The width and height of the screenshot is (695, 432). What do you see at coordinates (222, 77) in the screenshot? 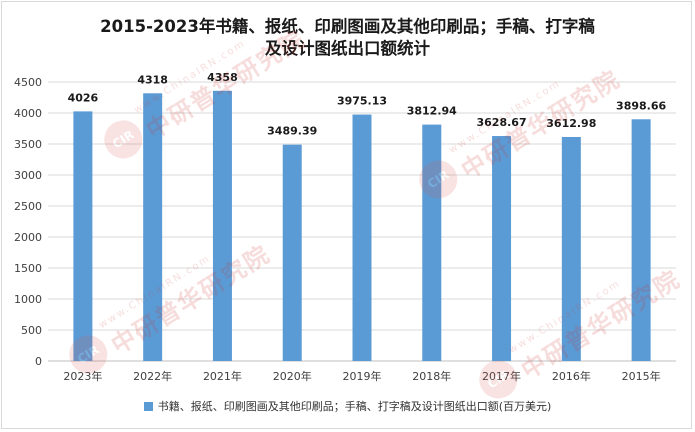
I see `data-label: 4358` at bounding box center [222, 77].